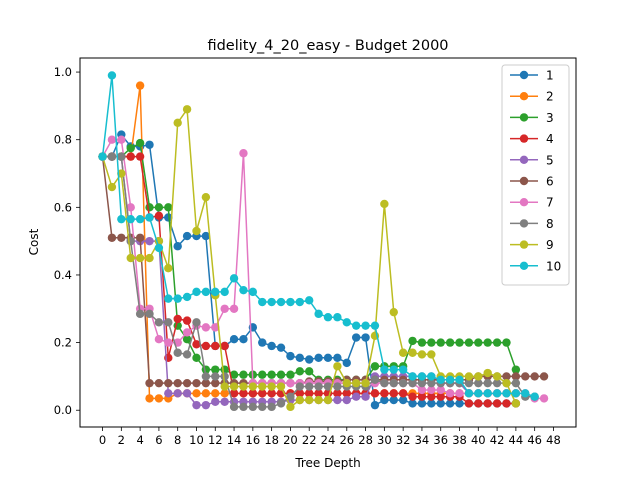  I want to click on legend-item: 6, so click(532, 182).